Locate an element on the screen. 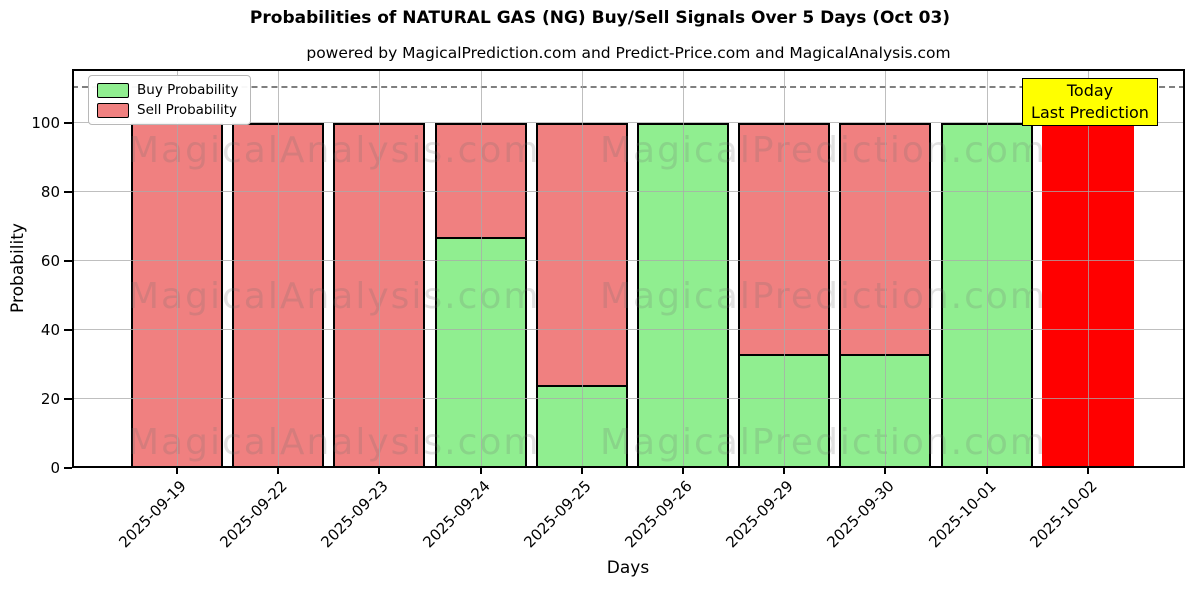 This screenshot has width=1200, height=600. dashed-threshold-line is located at coordinates (628, 87).